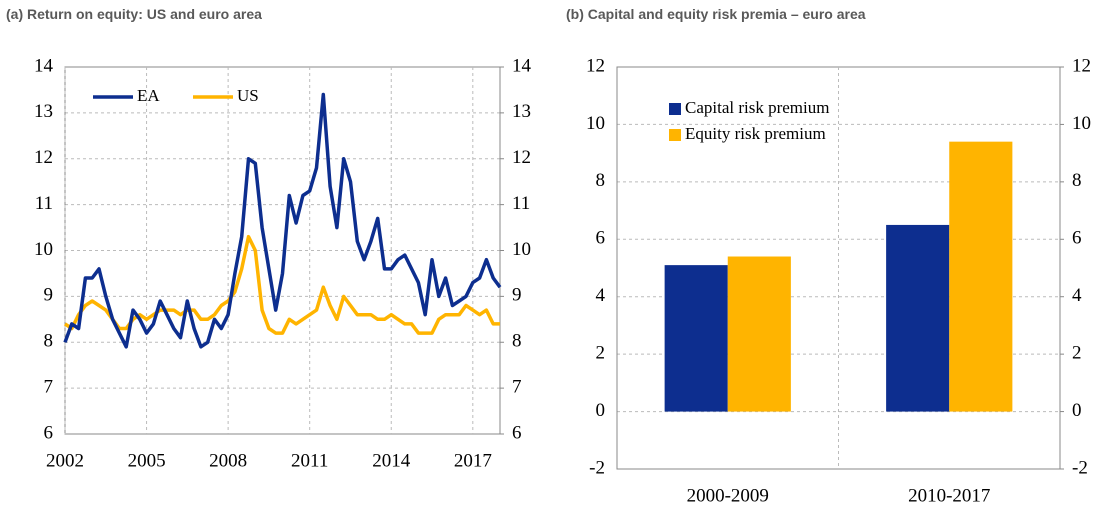 The image size is (1115, 509). Describe the element at coordinates (601, 295) in the screenshot. I see `y-tick-label: 4` at that location.